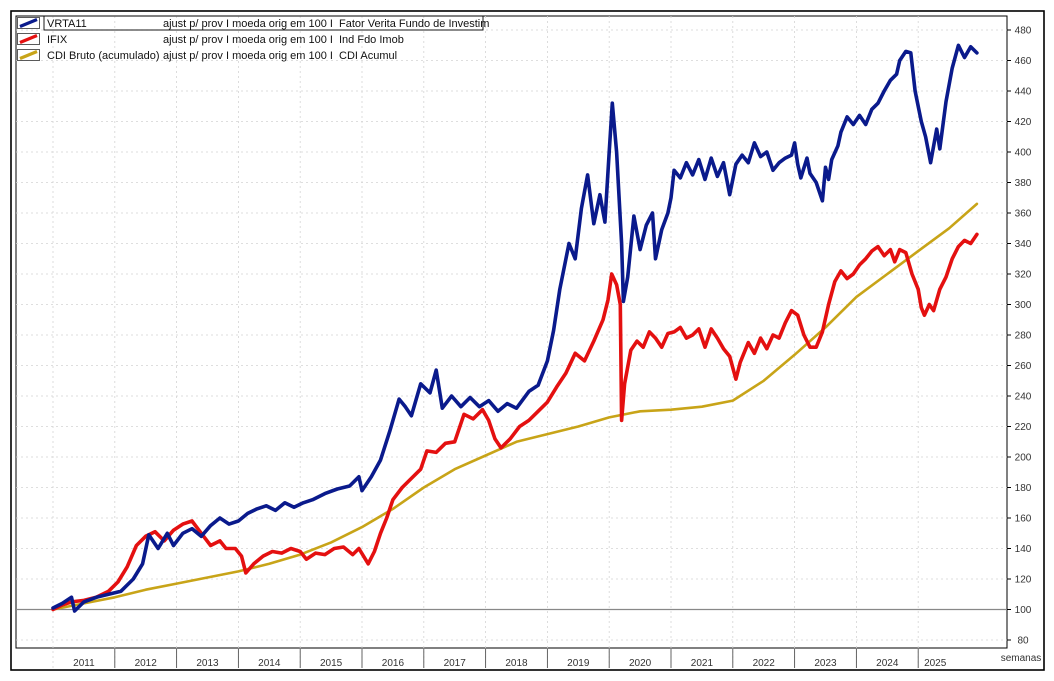 Image resolution: width=1054 pixels, height=681 pixels. What do you see at coordinates (1023, 214) in the screenshot?
I see `y-tick-label: 360` at bounding box center [1023, 214].